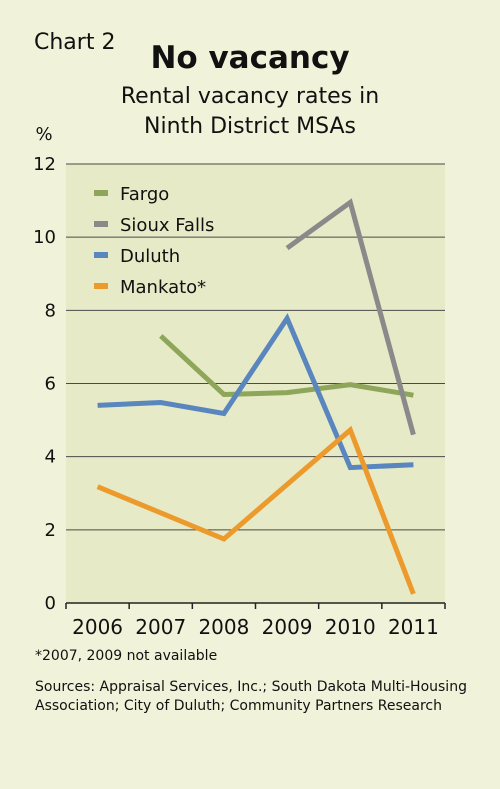  Describe the element at coordinates (126, 656) in the screenshot. I see `footnote: *2007, 2009 not available` at that location.